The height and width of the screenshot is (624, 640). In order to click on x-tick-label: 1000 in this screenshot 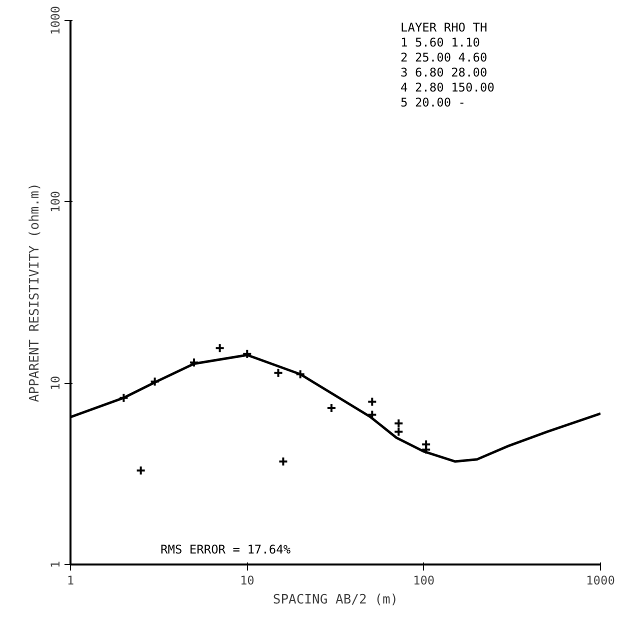, I will do `click(600, 581)`.